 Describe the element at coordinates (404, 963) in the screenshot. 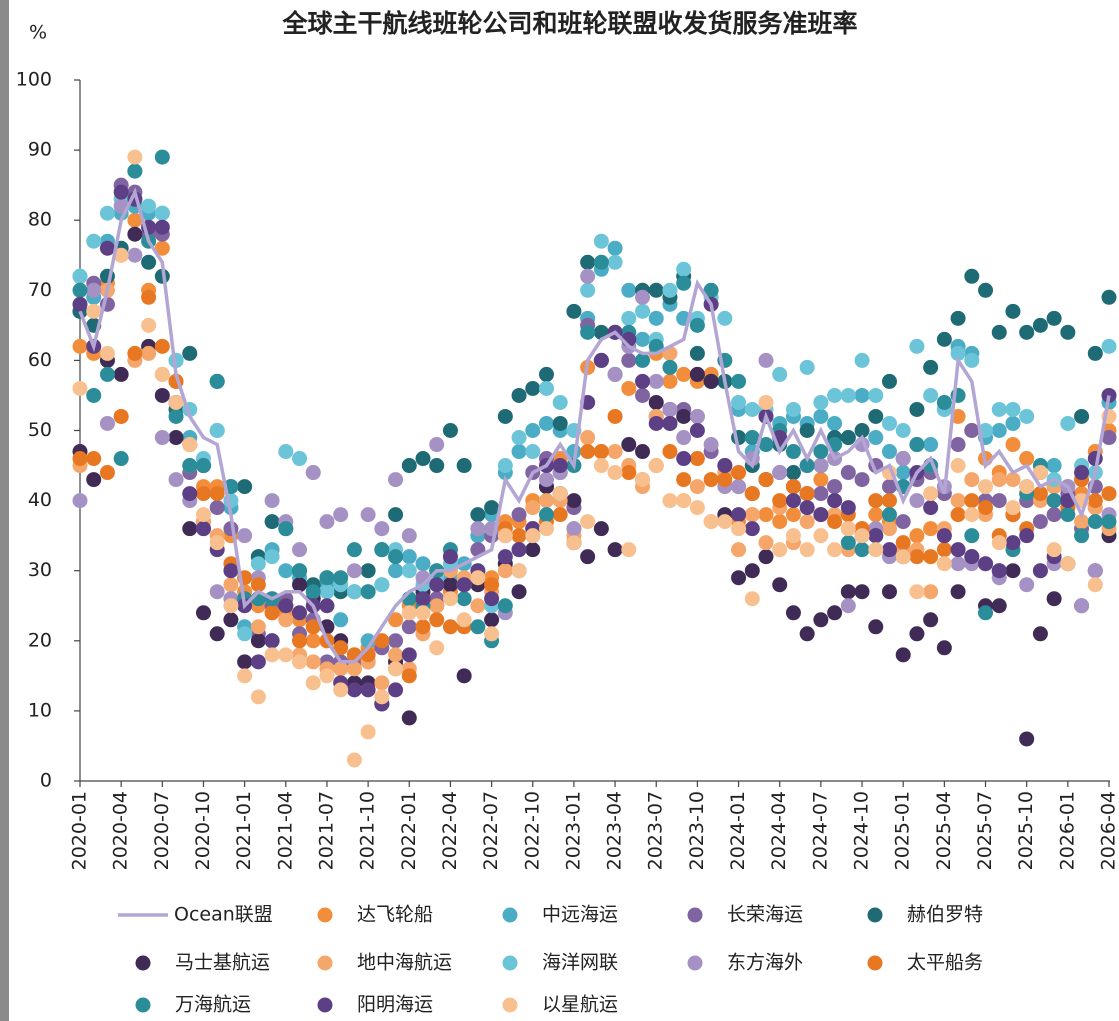

I see `legend-label: 地中海航运` at that location.